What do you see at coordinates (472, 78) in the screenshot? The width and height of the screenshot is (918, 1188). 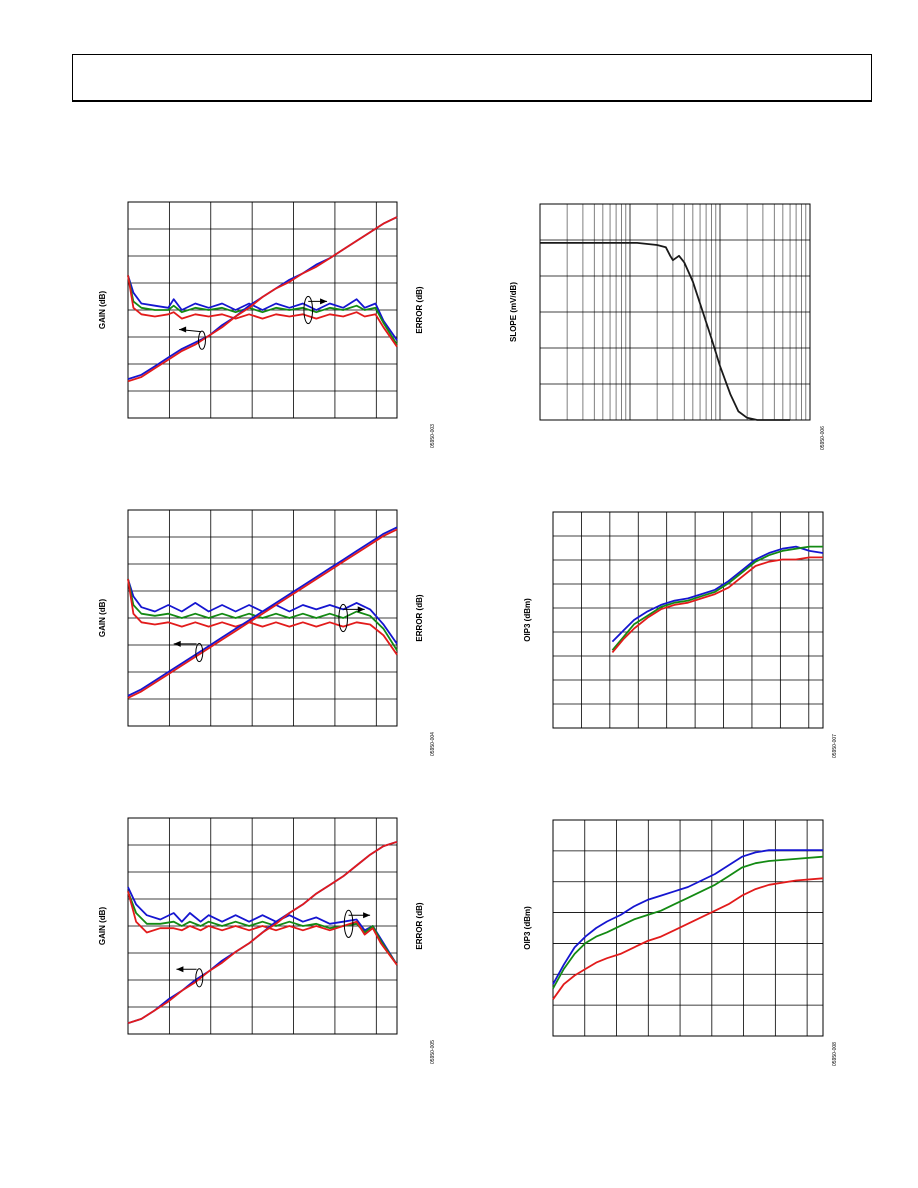 I see `page-header-box` at bounding box center [472, 78].